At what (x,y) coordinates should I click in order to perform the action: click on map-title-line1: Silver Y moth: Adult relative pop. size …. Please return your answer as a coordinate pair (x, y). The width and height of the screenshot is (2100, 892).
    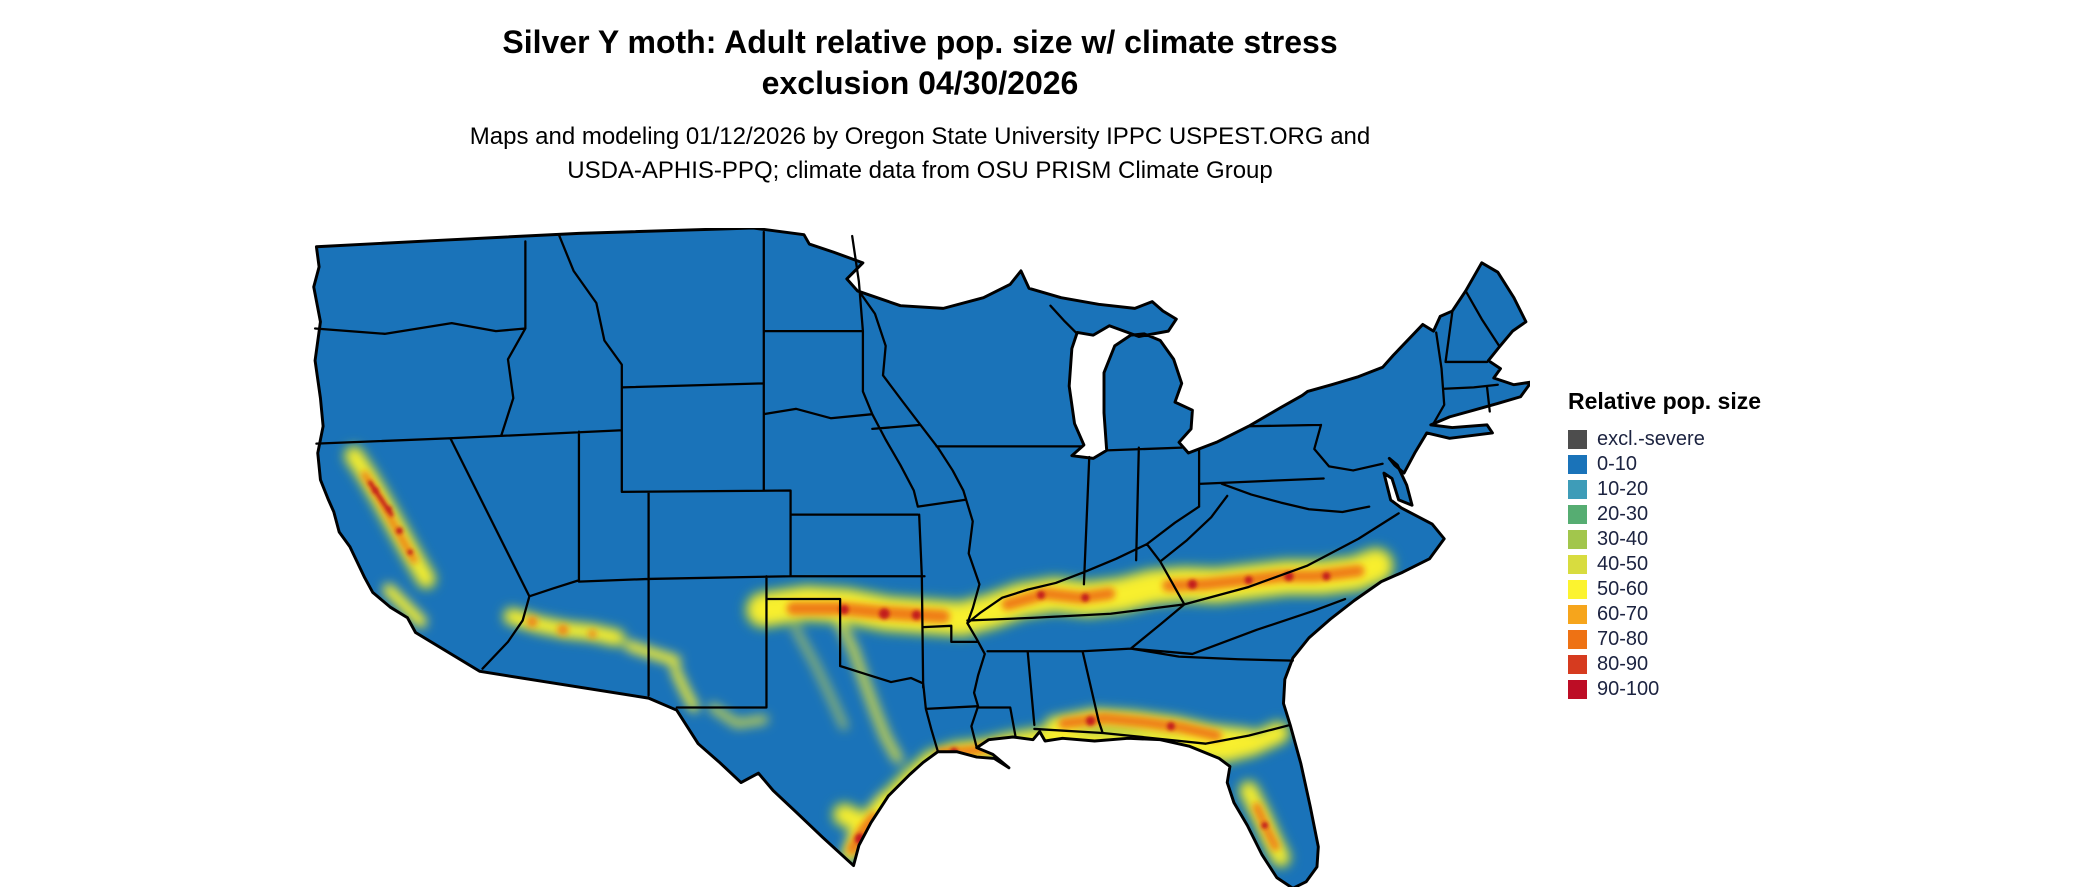
    Looking at the image, I should click on (920, 42).